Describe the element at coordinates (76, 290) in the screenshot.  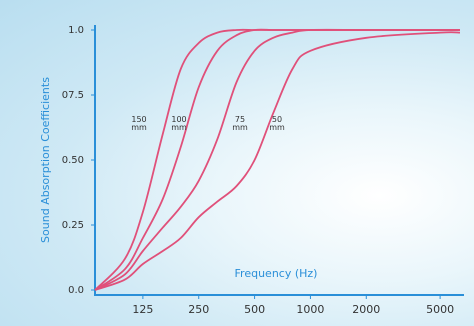
I see `y-tick-label: 0.0` at that location.